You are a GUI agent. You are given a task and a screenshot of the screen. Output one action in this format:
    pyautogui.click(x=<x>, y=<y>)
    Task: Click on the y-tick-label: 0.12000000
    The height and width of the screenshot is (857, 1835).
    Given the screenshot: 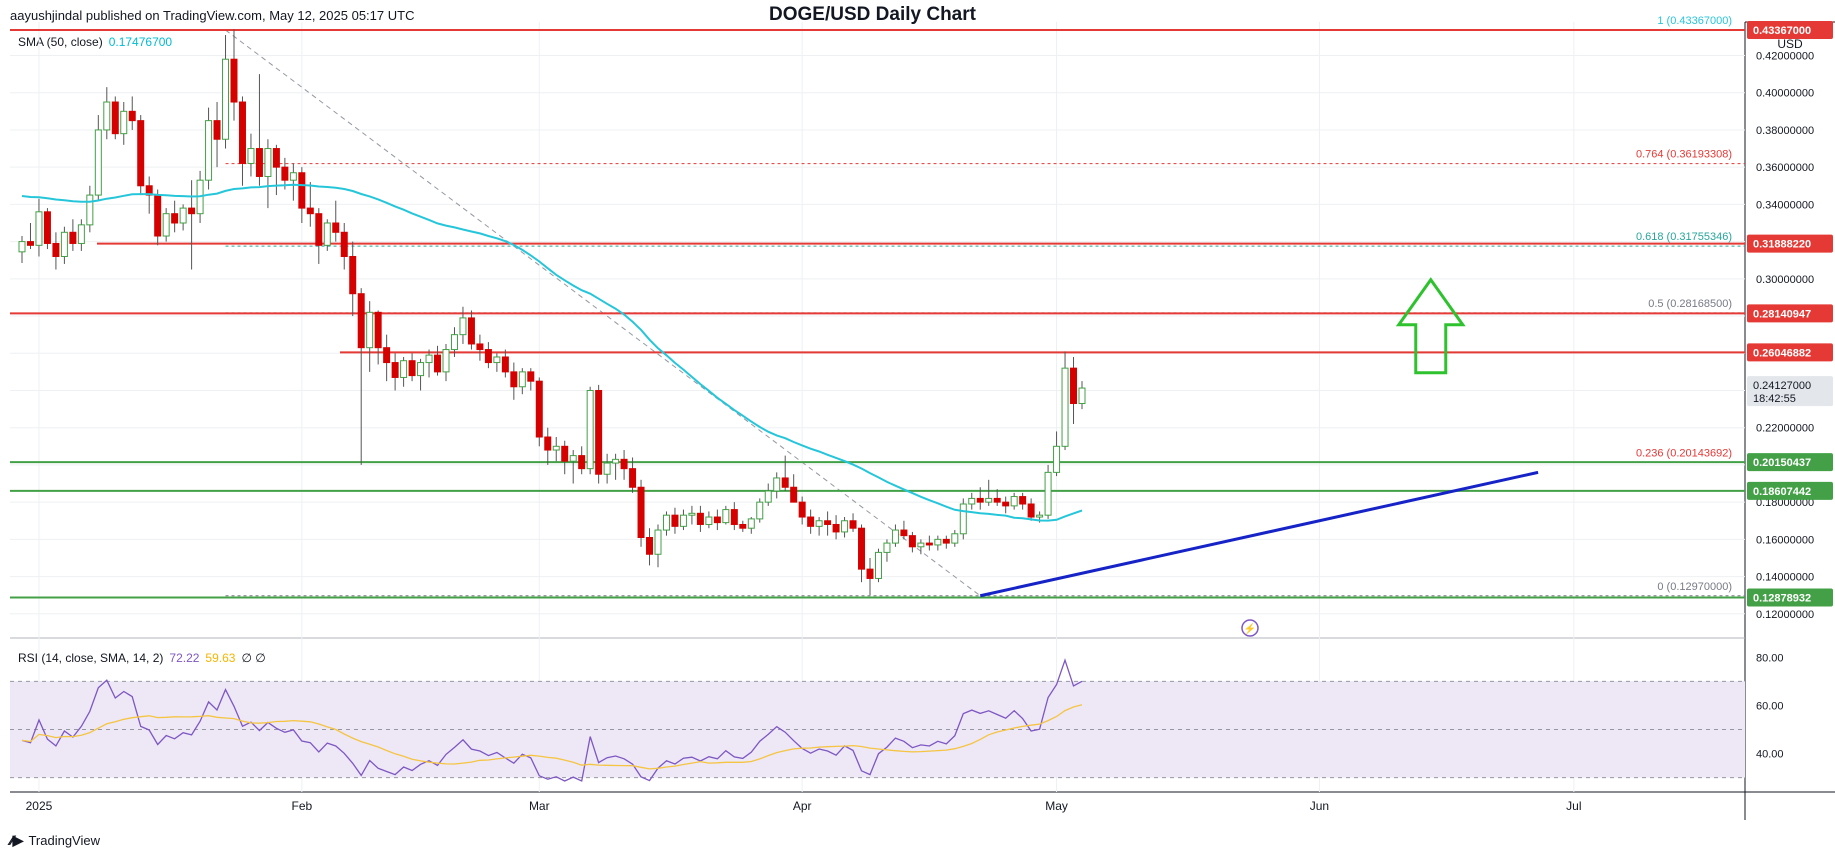 What is the action you would take?
    pyautogui.click(x=1785, y=615)
    